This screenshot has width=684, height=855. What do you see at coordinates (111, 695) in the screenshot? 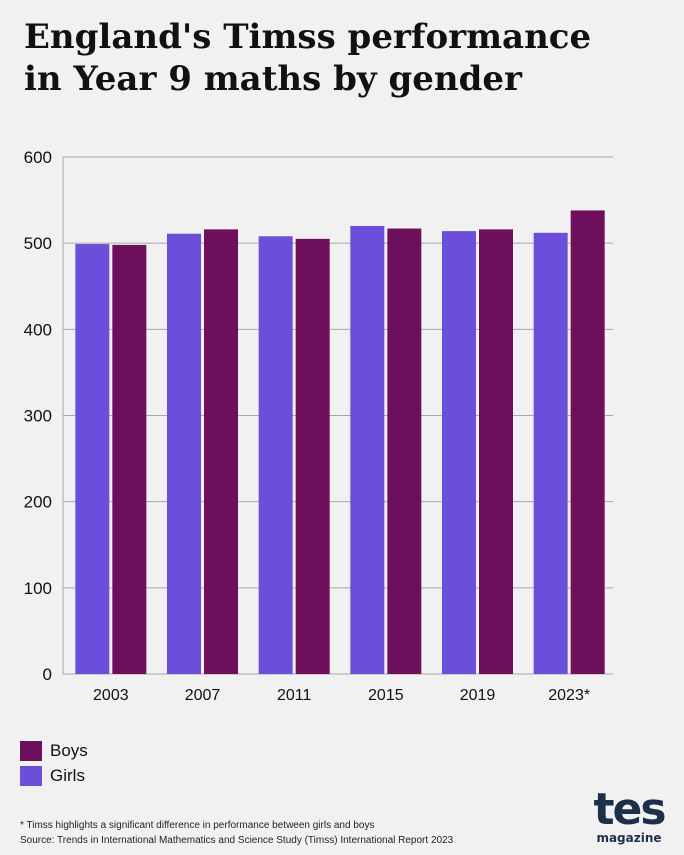
I see `x-tick-label-2003: 2003` at bounding box center [111, 695].